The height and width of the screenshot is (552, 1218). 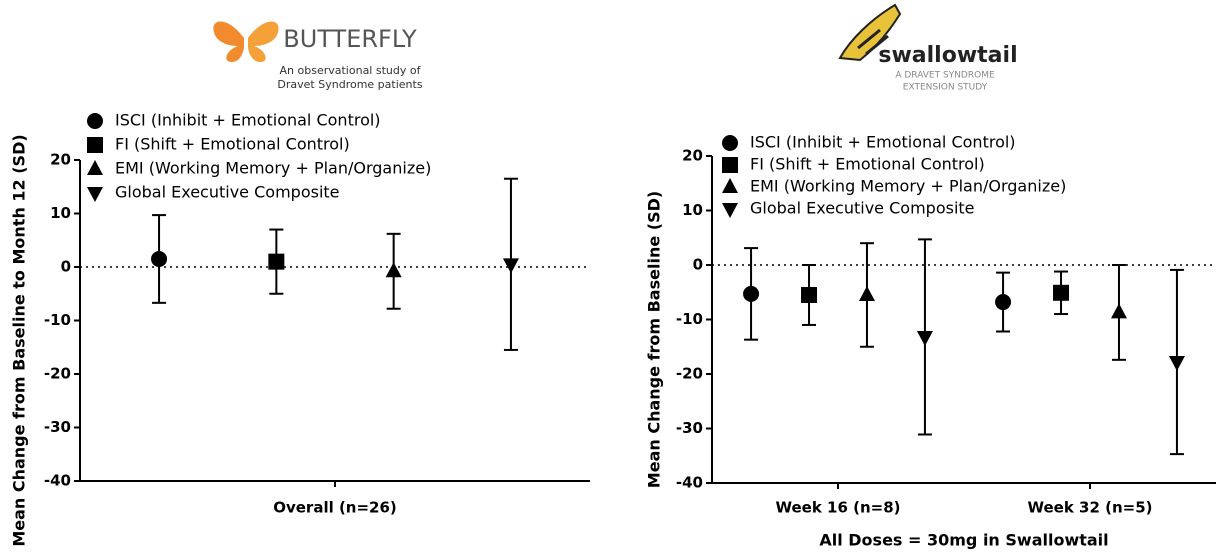 What do you see at coordinates (246, 41) in the screenshot?
I see `butterfly-logo` at bounding box center [246, 41].